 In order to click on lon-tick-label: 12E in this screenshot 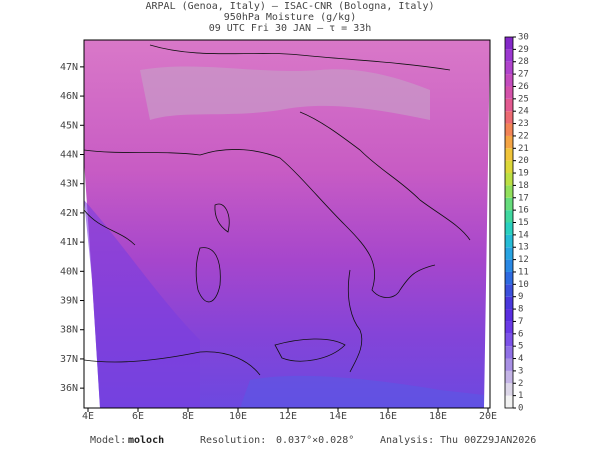, I will do `click(288, 416)`.